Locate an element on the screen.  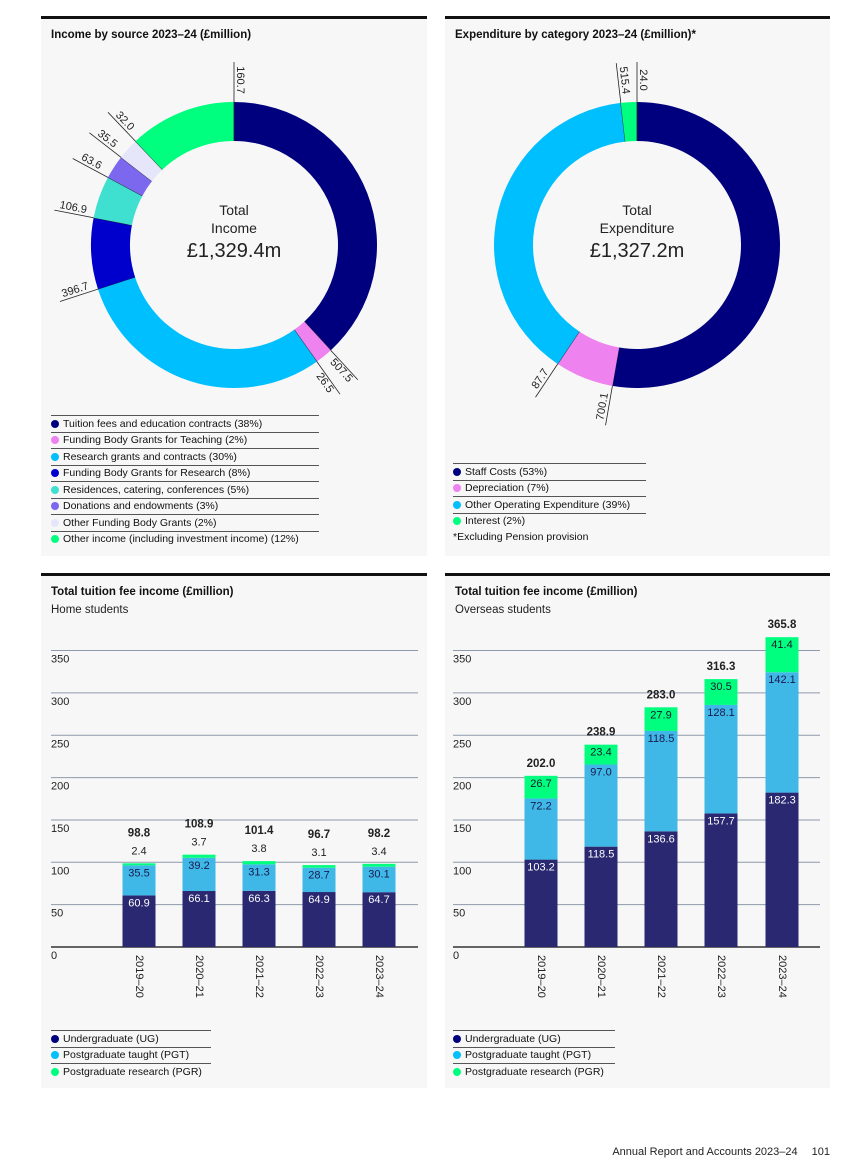
bar-total-label: 101.4 is located at coordinates (259, 831).